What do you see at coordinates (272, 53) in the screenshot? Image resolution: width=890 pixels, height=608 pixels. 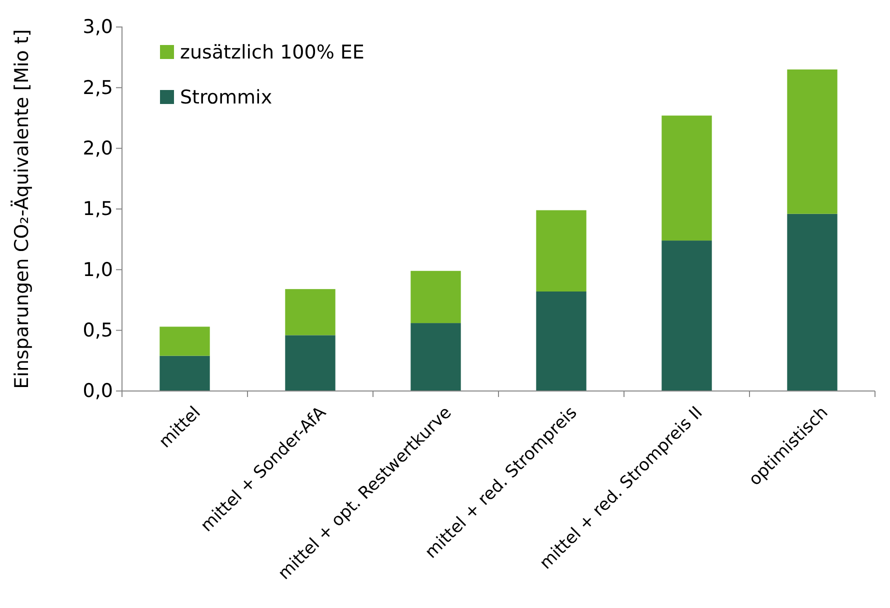 I see `legend-label: zusätzlich 100% EE` at bounding box center [272, 53].